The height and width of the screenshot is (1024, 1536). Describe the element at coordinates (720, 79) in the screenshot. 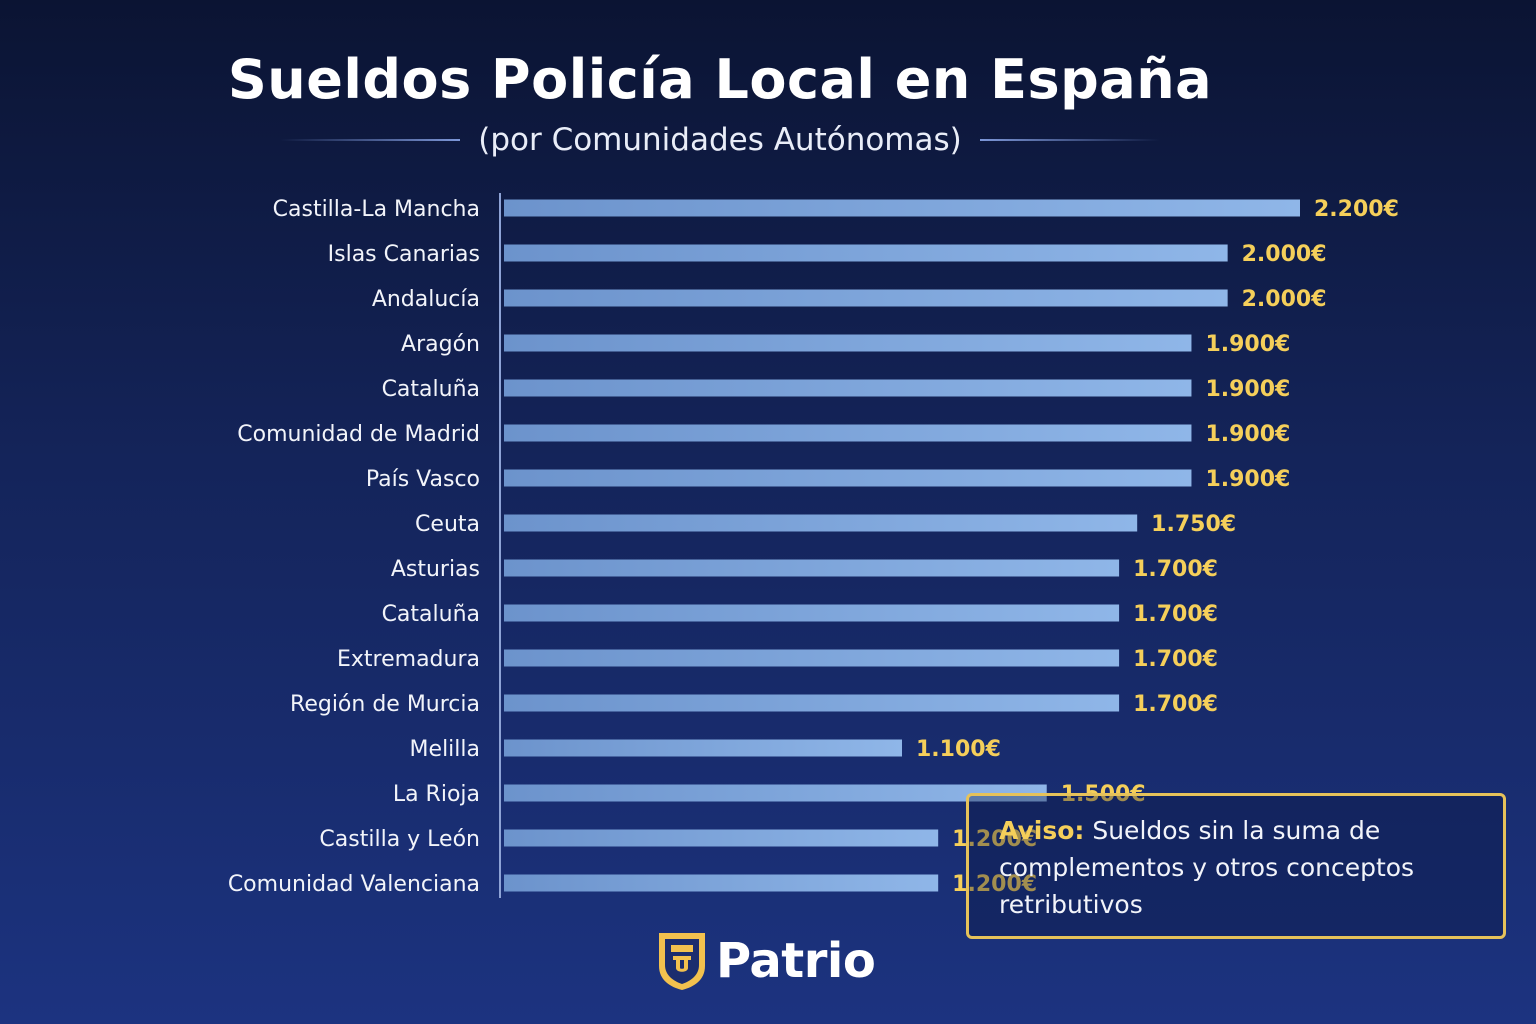

I see `chart-title: Sueldos Policía Local en España` at that location.